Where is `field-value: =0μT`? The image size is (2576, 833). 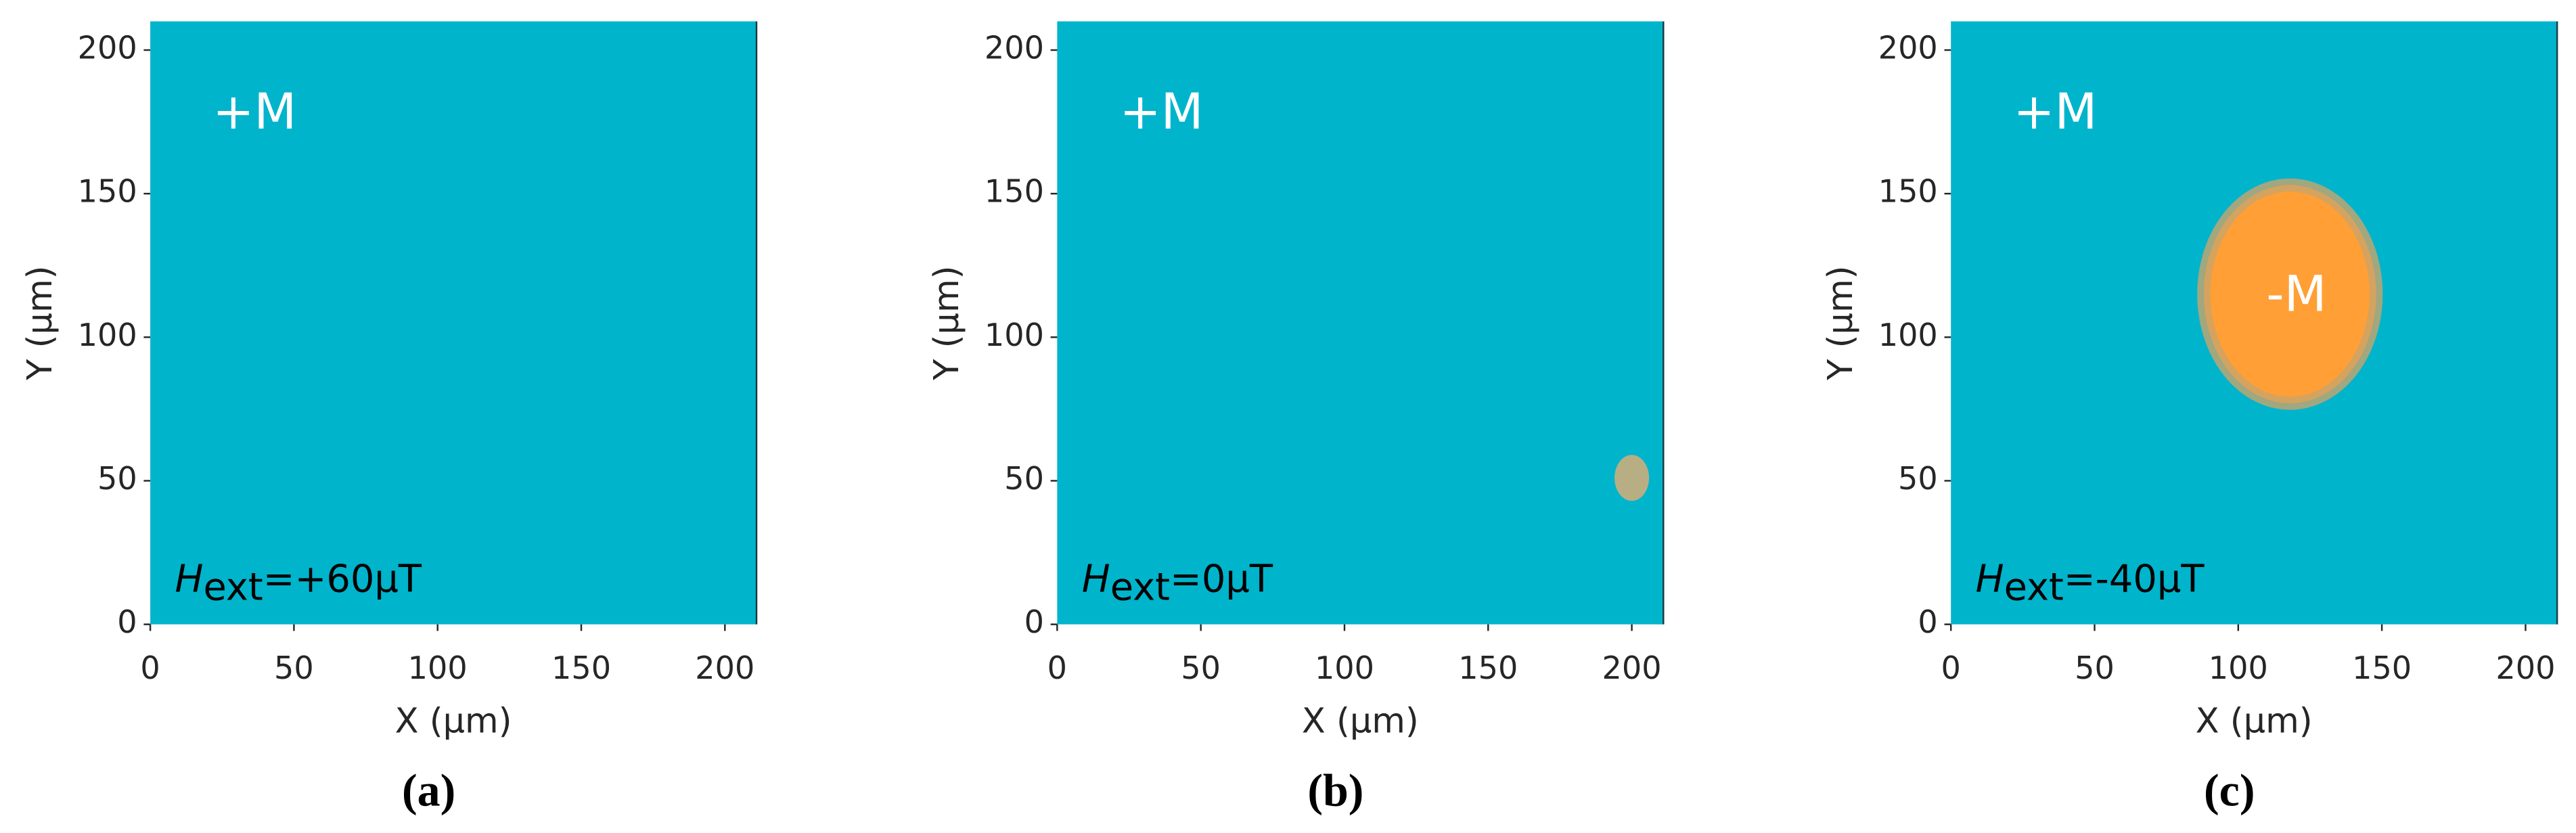
field-value: =0μT is located at coordinates (1222, 580).